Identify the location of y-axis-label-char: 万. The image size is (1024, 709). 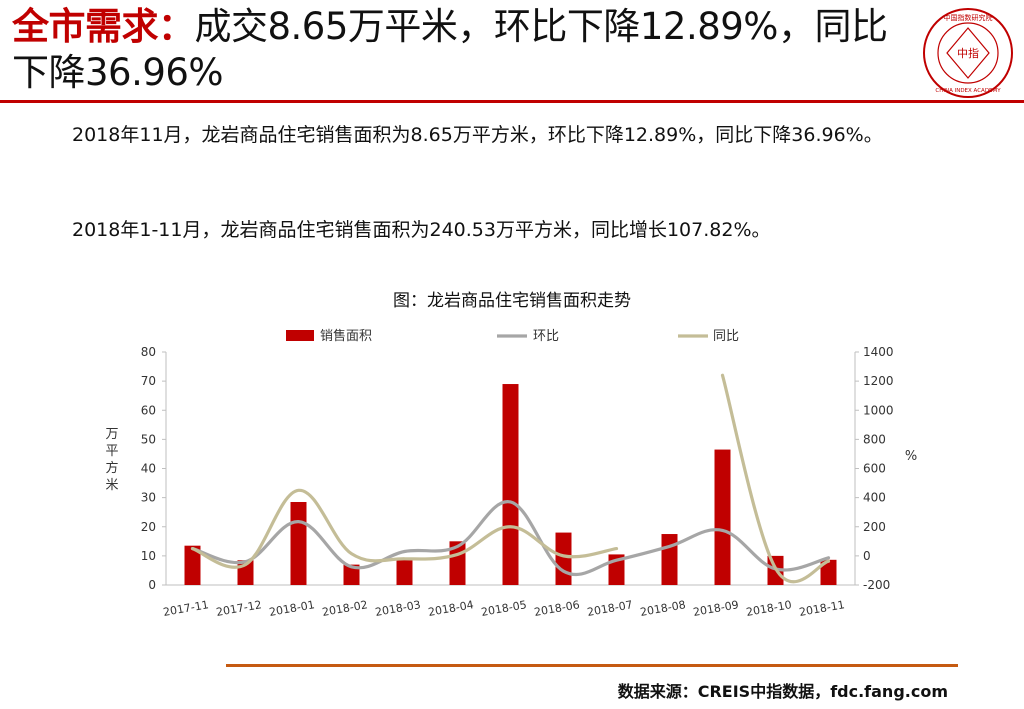
(111, 434).